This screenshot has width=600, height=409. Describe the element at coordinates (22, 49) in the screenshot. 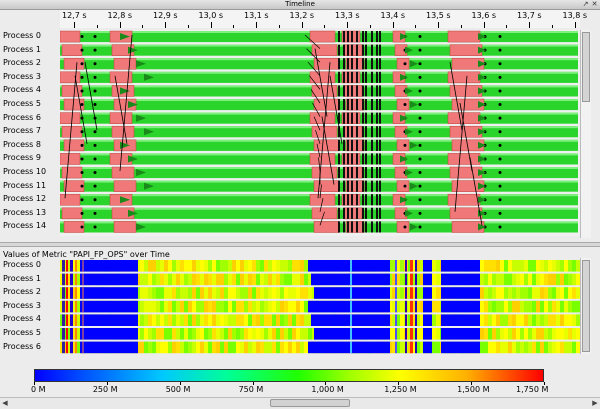

I see `process-label: Process 1` at that location.